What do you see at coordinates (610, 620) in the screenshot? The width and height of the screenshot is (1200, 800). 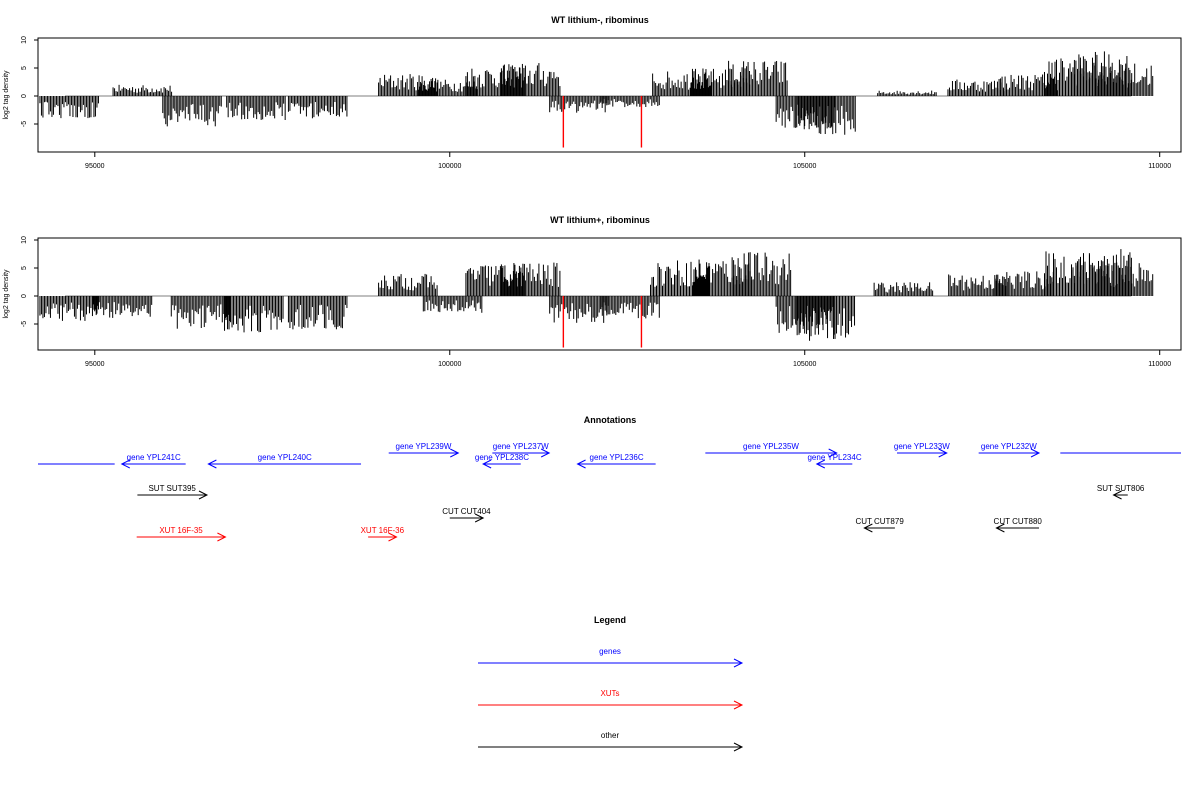 I see `legend-title: Legend` at bounding box center [610, 620].